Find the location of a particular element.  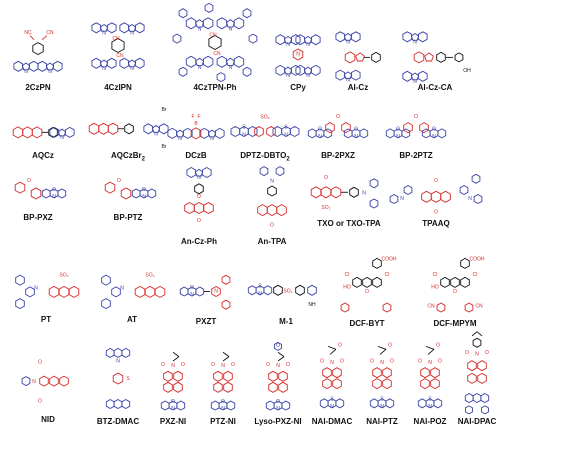

molecule-name: BP-PTZ is located at coordinates (128, 217).